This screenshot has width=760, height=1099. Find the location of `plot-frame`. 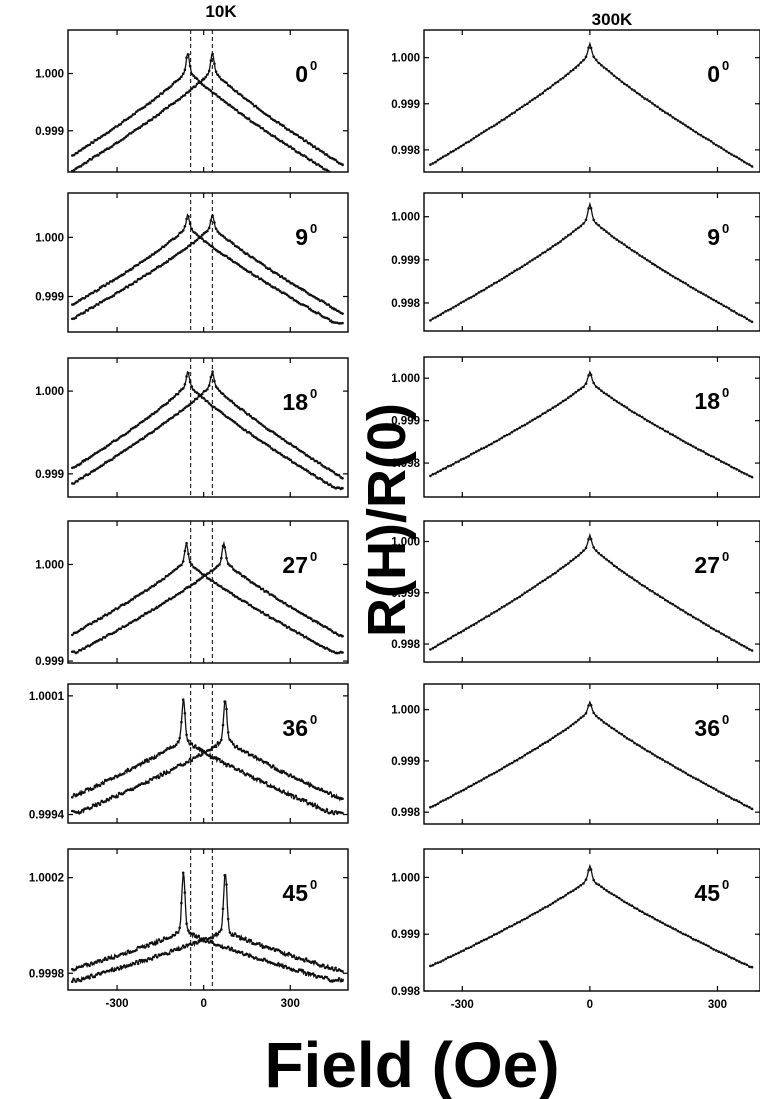

plot-frame is located at coordinates (208, 427).